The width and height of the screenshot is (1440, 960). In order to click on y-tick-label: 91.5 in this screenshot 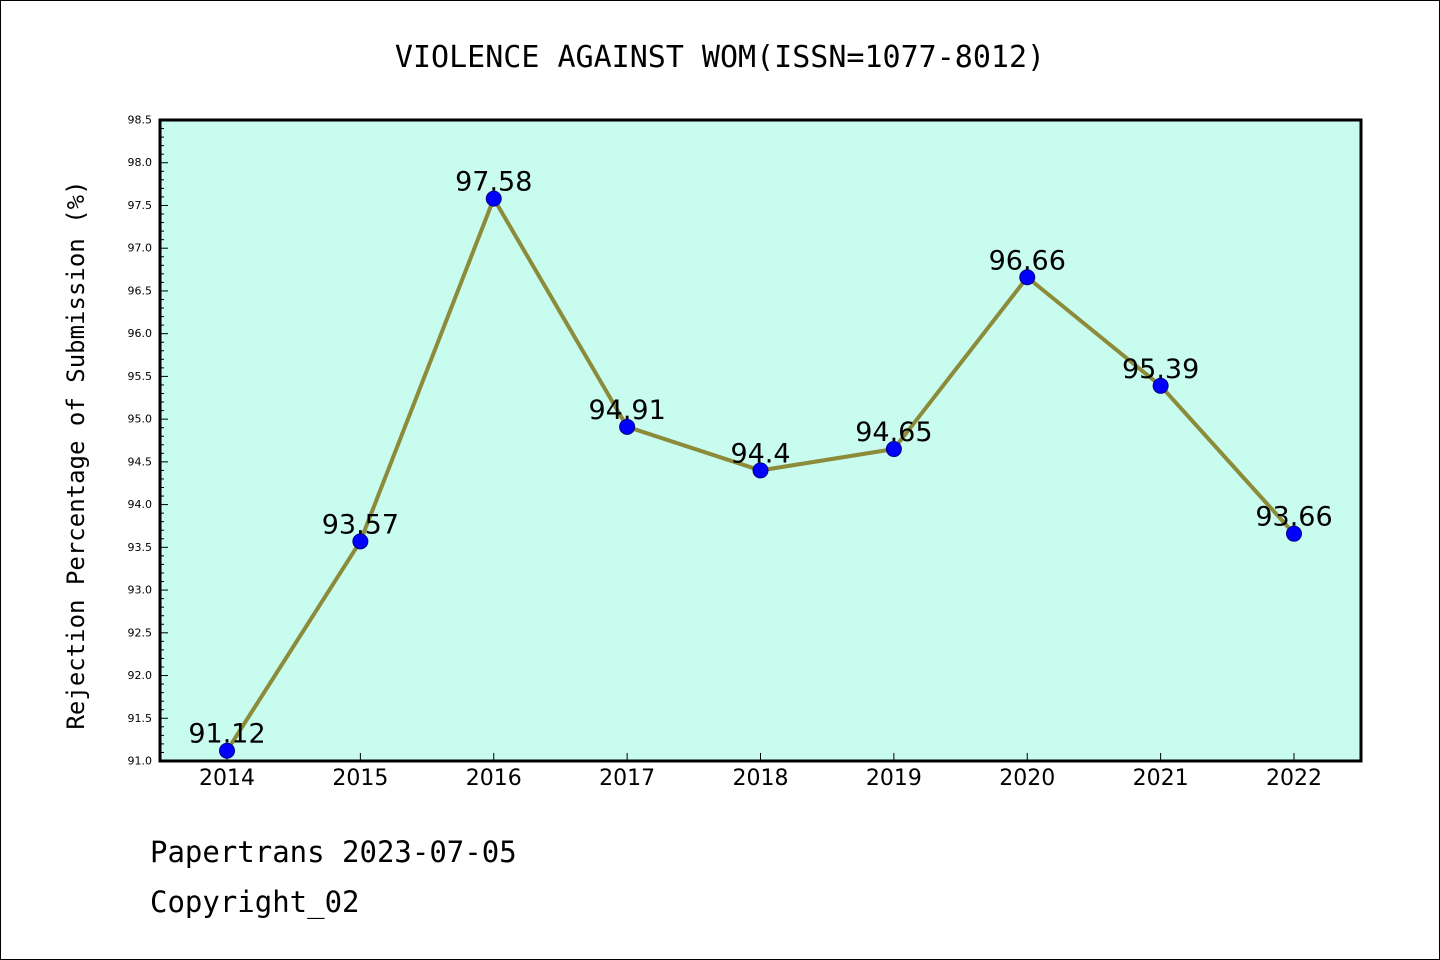, I will do `click(140, 718)`.